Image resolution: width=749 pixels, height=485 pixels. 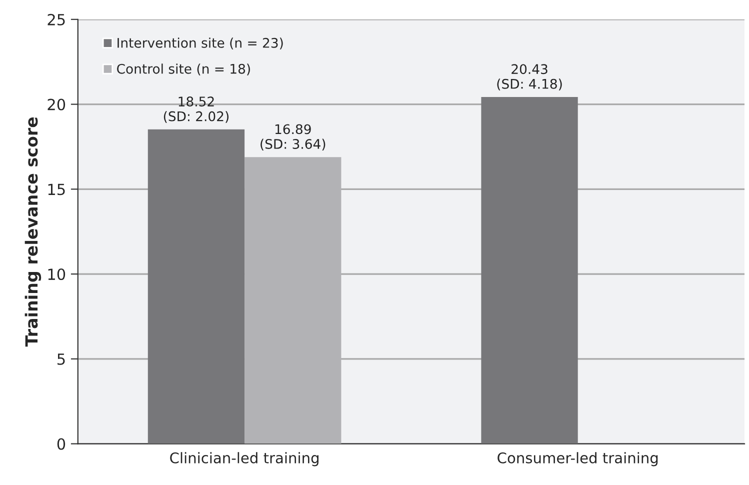 What do you see at coordinates (56, 20) in the screenshot?
I see `y-tick-label: 25` at bounding box center [56, 20].